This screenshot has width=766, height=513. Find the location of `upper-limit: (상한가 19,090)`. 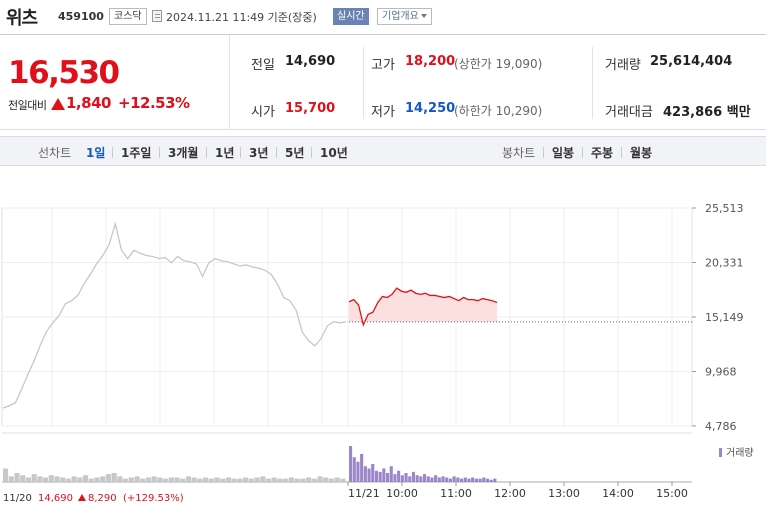

upper-limit: (상한가 19,090) is located at coordinates (498, 64).